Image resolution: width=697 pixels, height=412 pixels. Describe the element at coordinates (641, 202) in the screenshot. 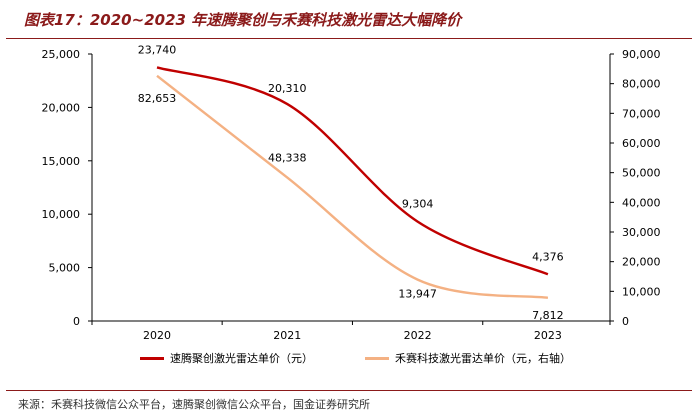

I see `y-right-tick-label: 40,000` at that location.